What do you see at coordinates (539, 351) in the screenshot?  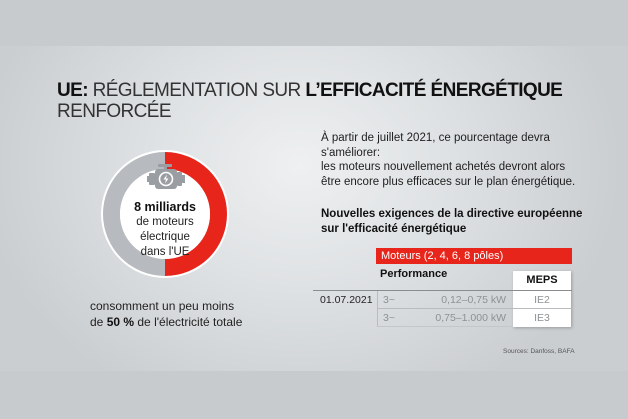 I see `sources-note: Sources: Danfoss, BAFA` at bounding box center [539, 351].